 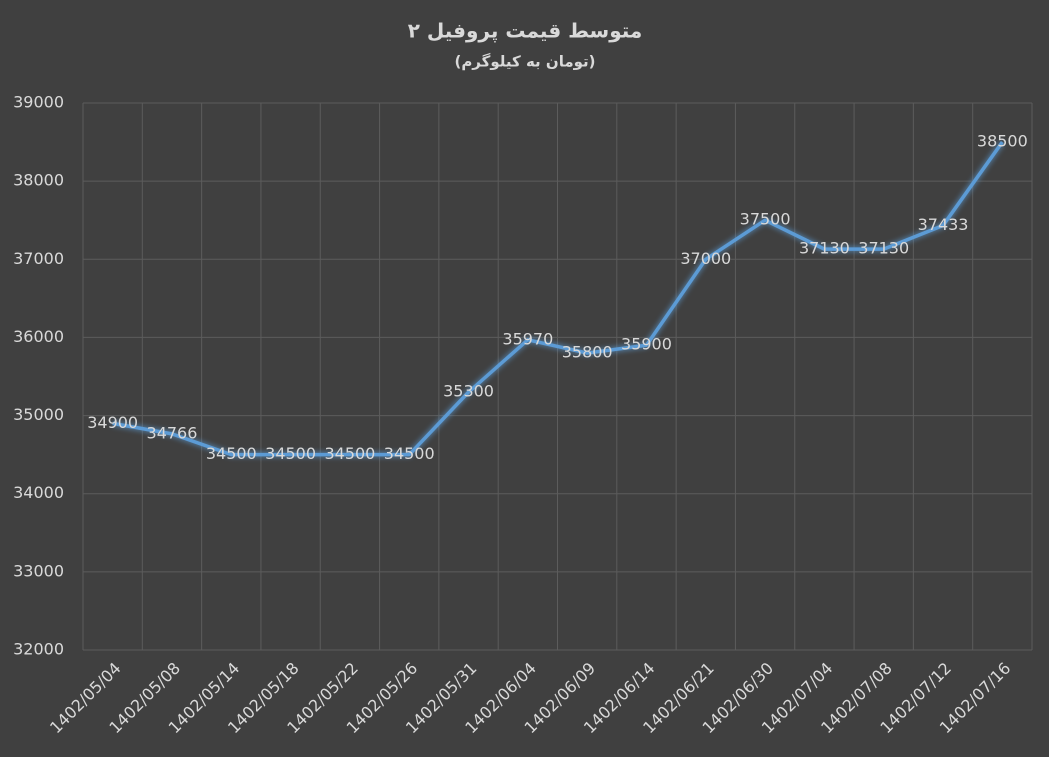 I want to click on data-label: 35800, so click(x=587, y=352).